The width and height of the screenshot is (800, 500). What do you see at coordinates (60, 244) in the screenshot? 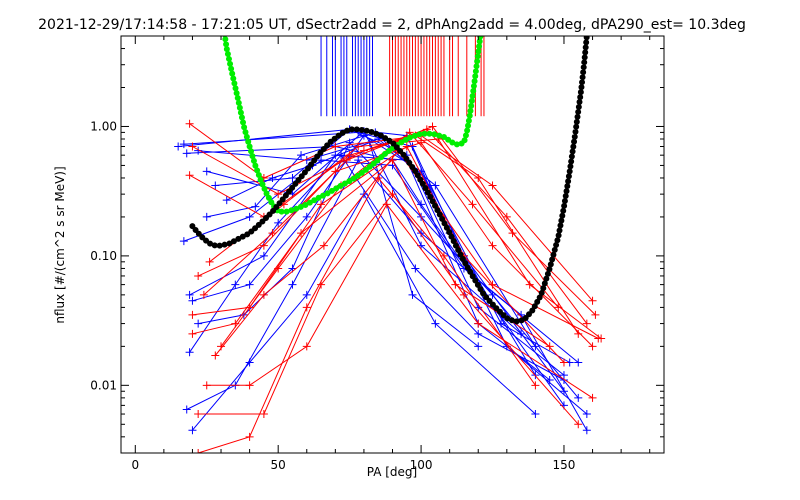
I see `y-axis-label: nflux [#/(cm^2 s sr MeV)]` at bounding box center [60, 244].